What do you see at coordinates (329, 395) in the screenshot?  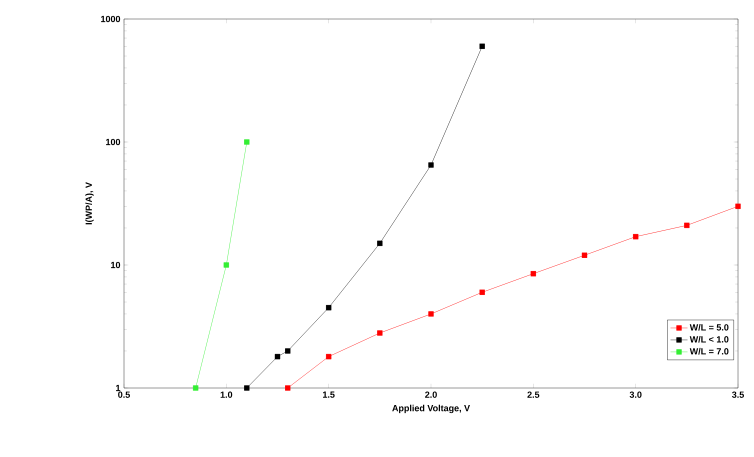 I see `x-tick-label: 1.5` at bounding box center [329, 395].